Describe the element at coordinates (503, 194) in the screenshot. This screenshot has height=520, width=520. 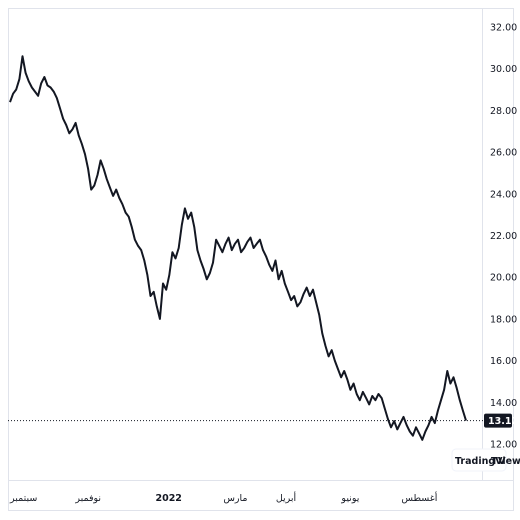
I see `y-tick-label: 24.00` at that location.